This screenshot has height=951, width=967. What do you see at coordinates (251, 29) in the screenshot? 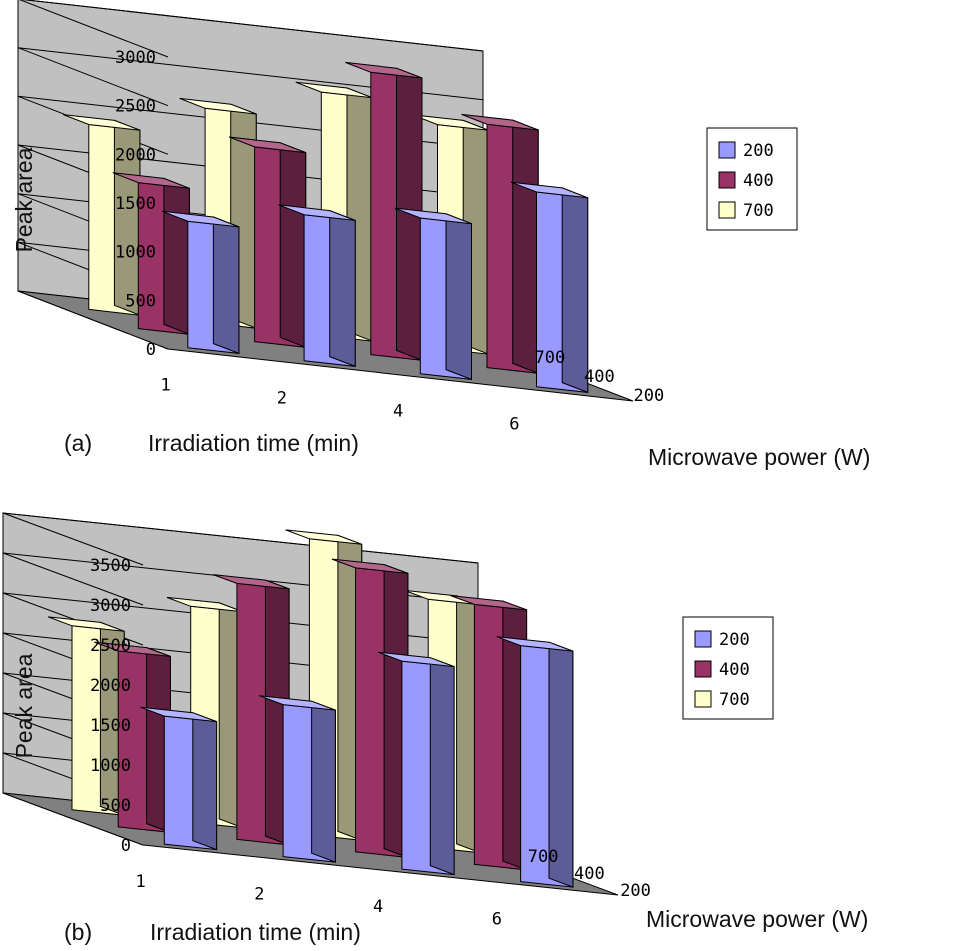
I see `gridline` at bounding box center [251, 29].